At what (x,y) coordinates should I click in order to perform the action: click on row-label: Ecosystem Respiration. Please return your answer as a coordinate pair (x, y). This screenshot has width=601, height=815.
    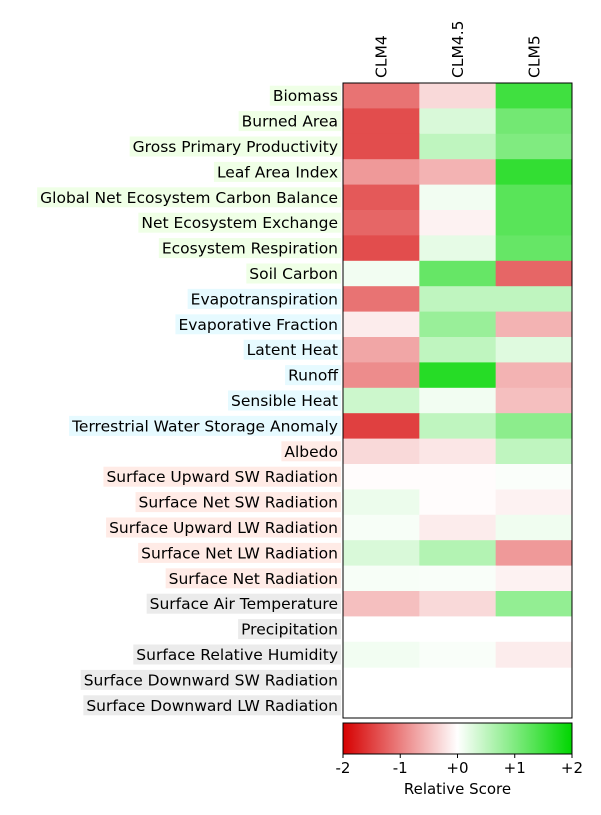
    Looking at the image, I should click on (250, 249).